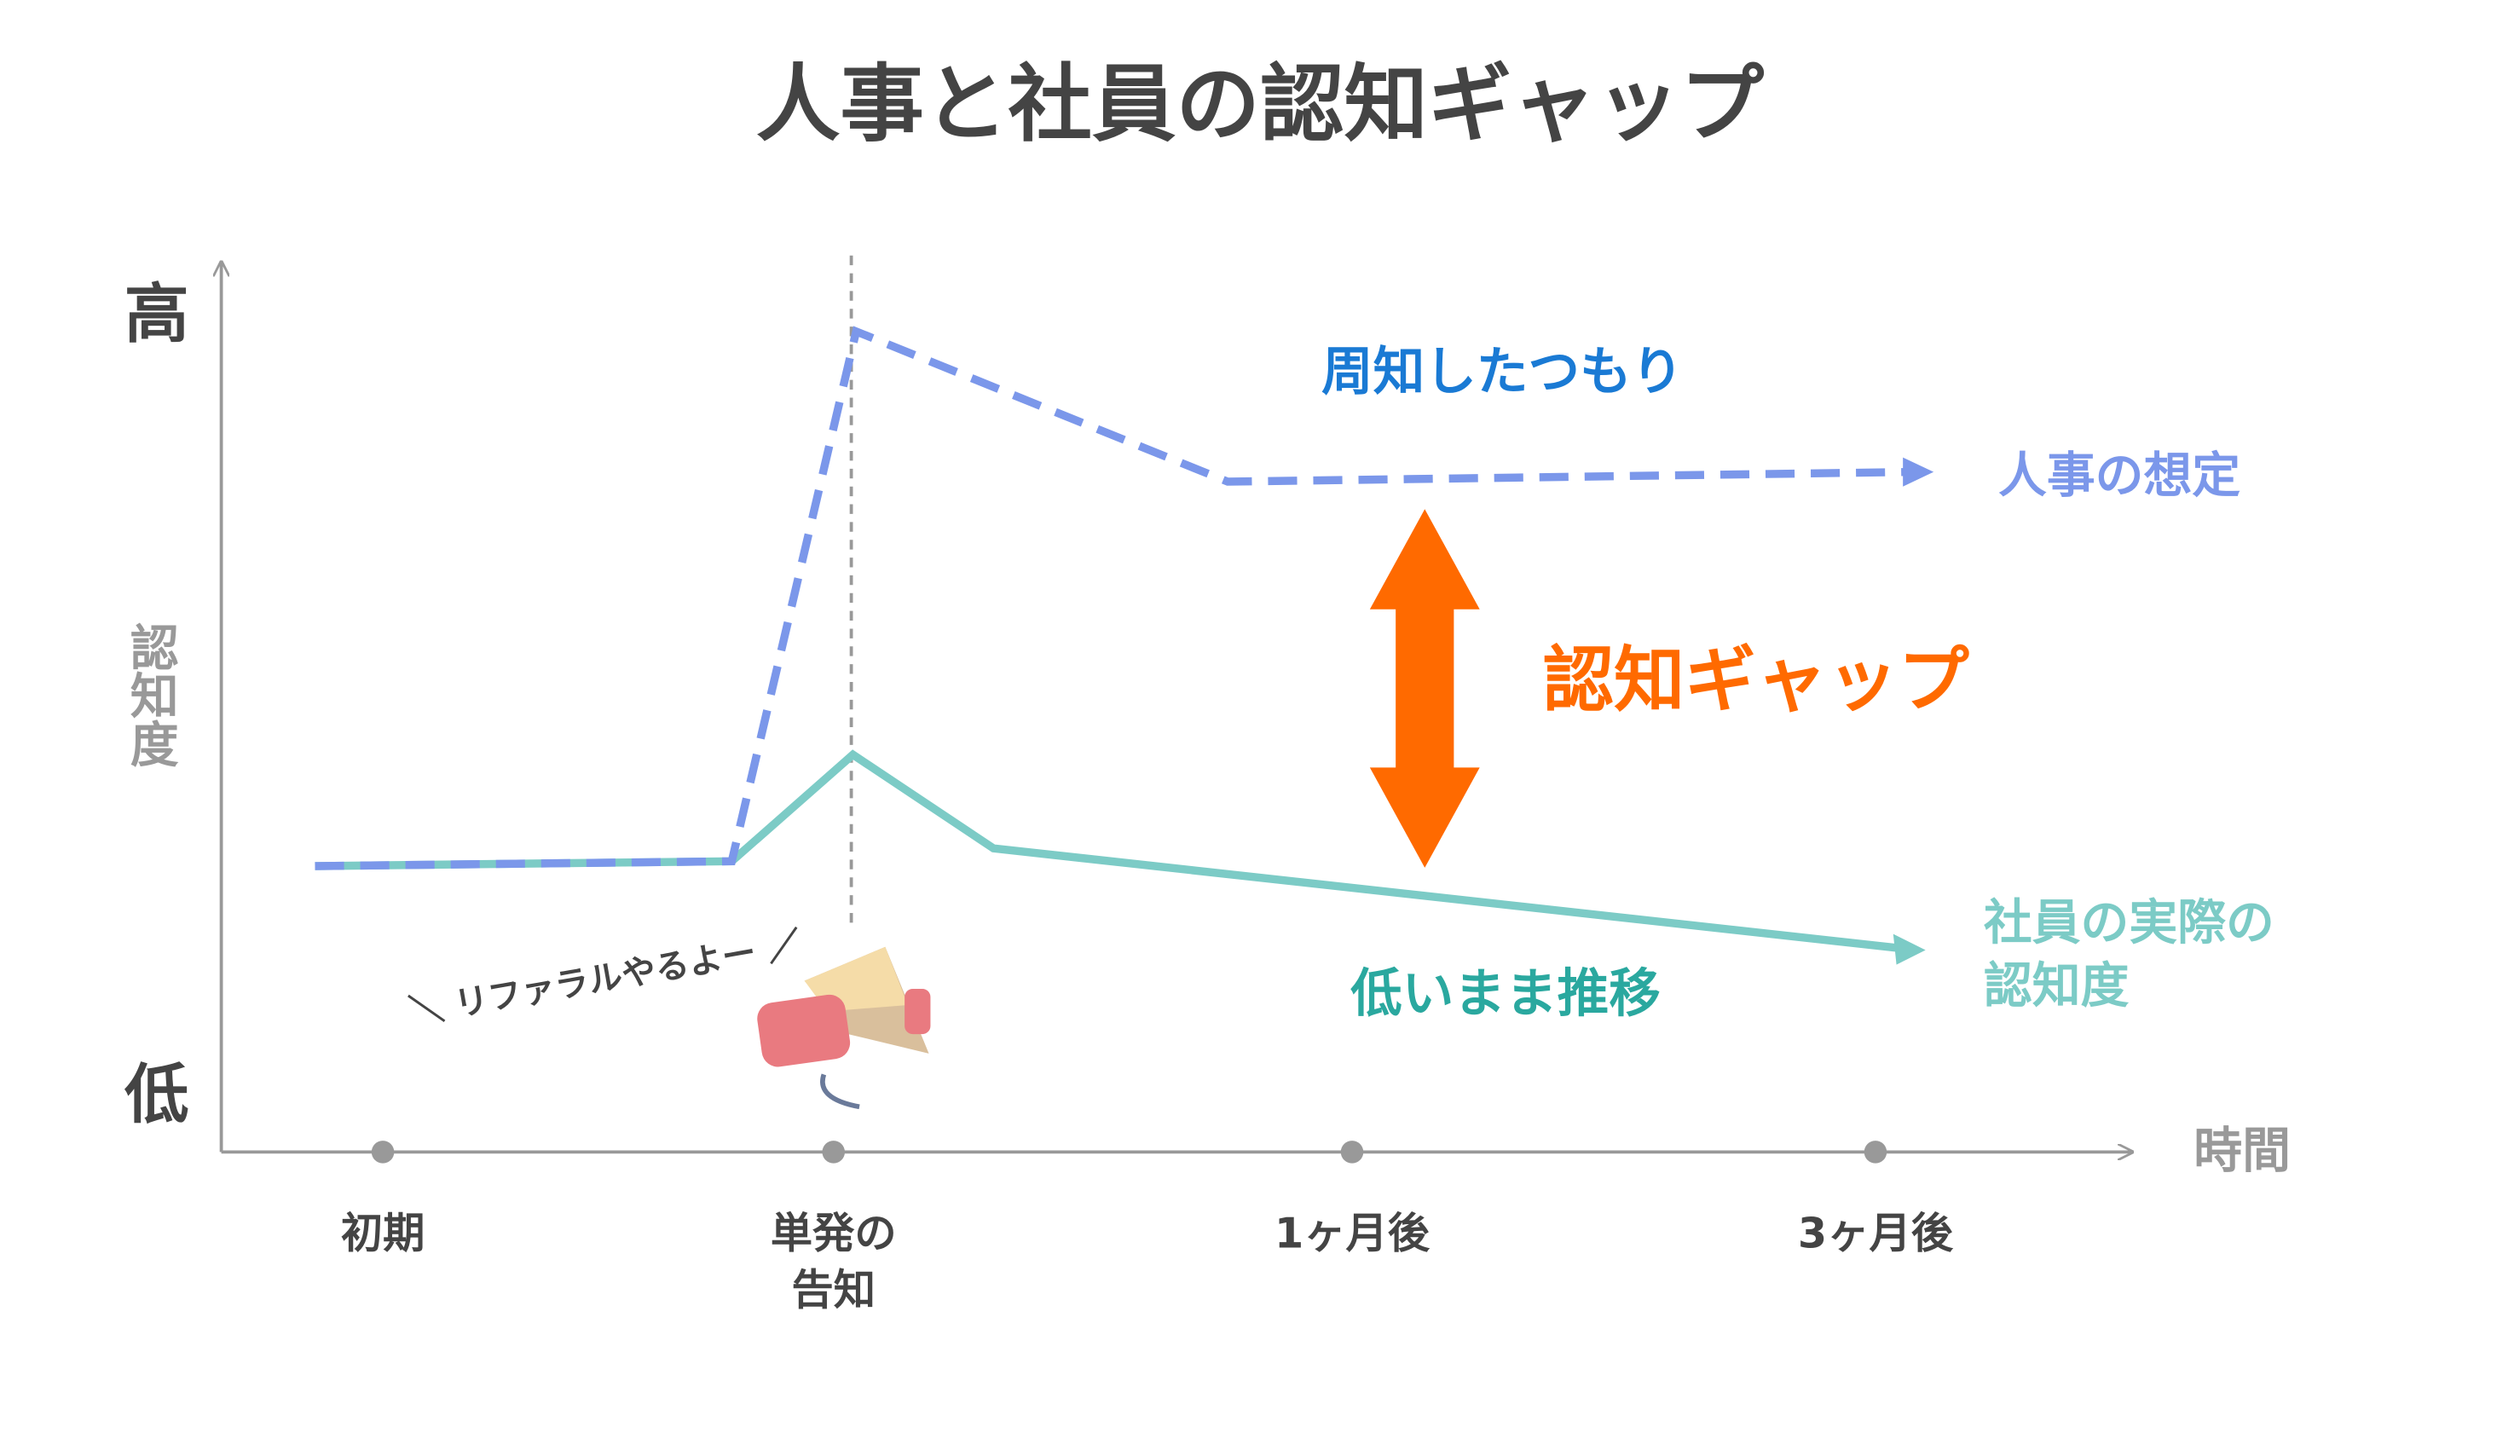 The image size is (2520, 1456). What do you see at coordinates (834, 1289) in the screenshot?
I see `x-tick: 告知` at bounding box center [834, 1289].